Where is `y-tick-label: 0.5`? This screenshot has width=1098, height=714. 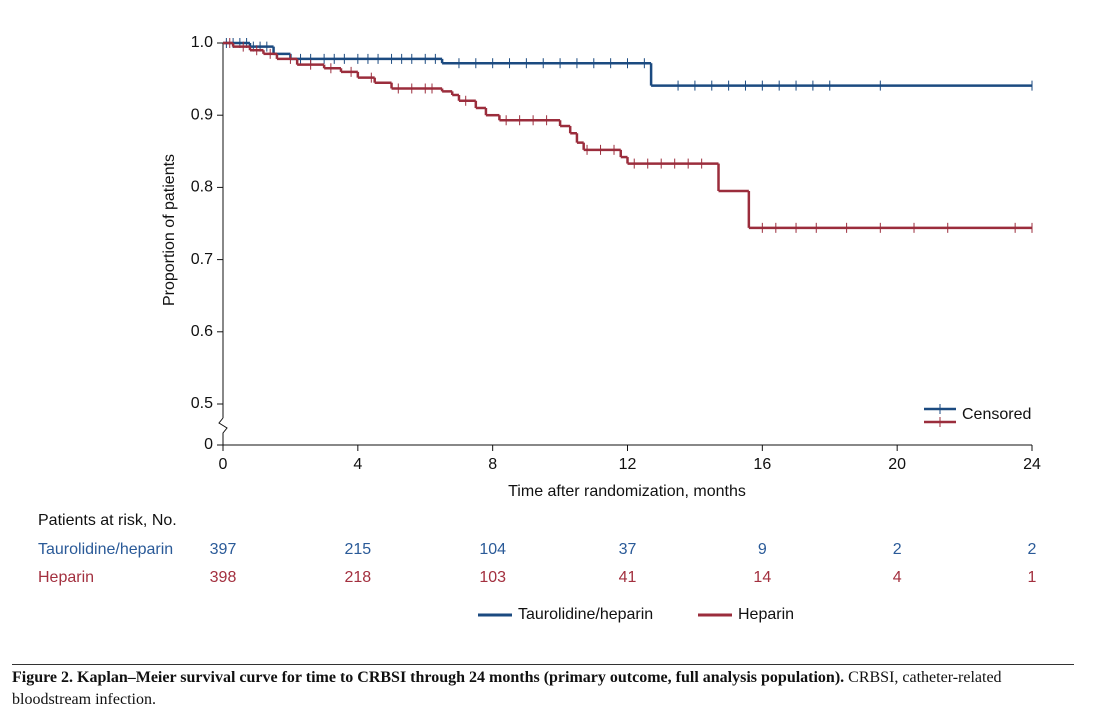 y-tick-label: 0.5 is located at coordinates (202, 403).